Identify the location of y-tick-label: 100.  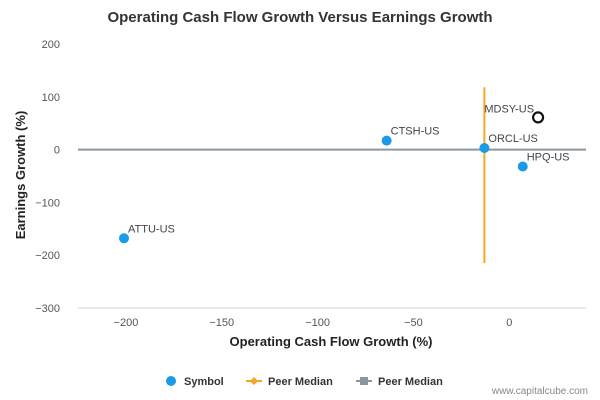
(51, 98).